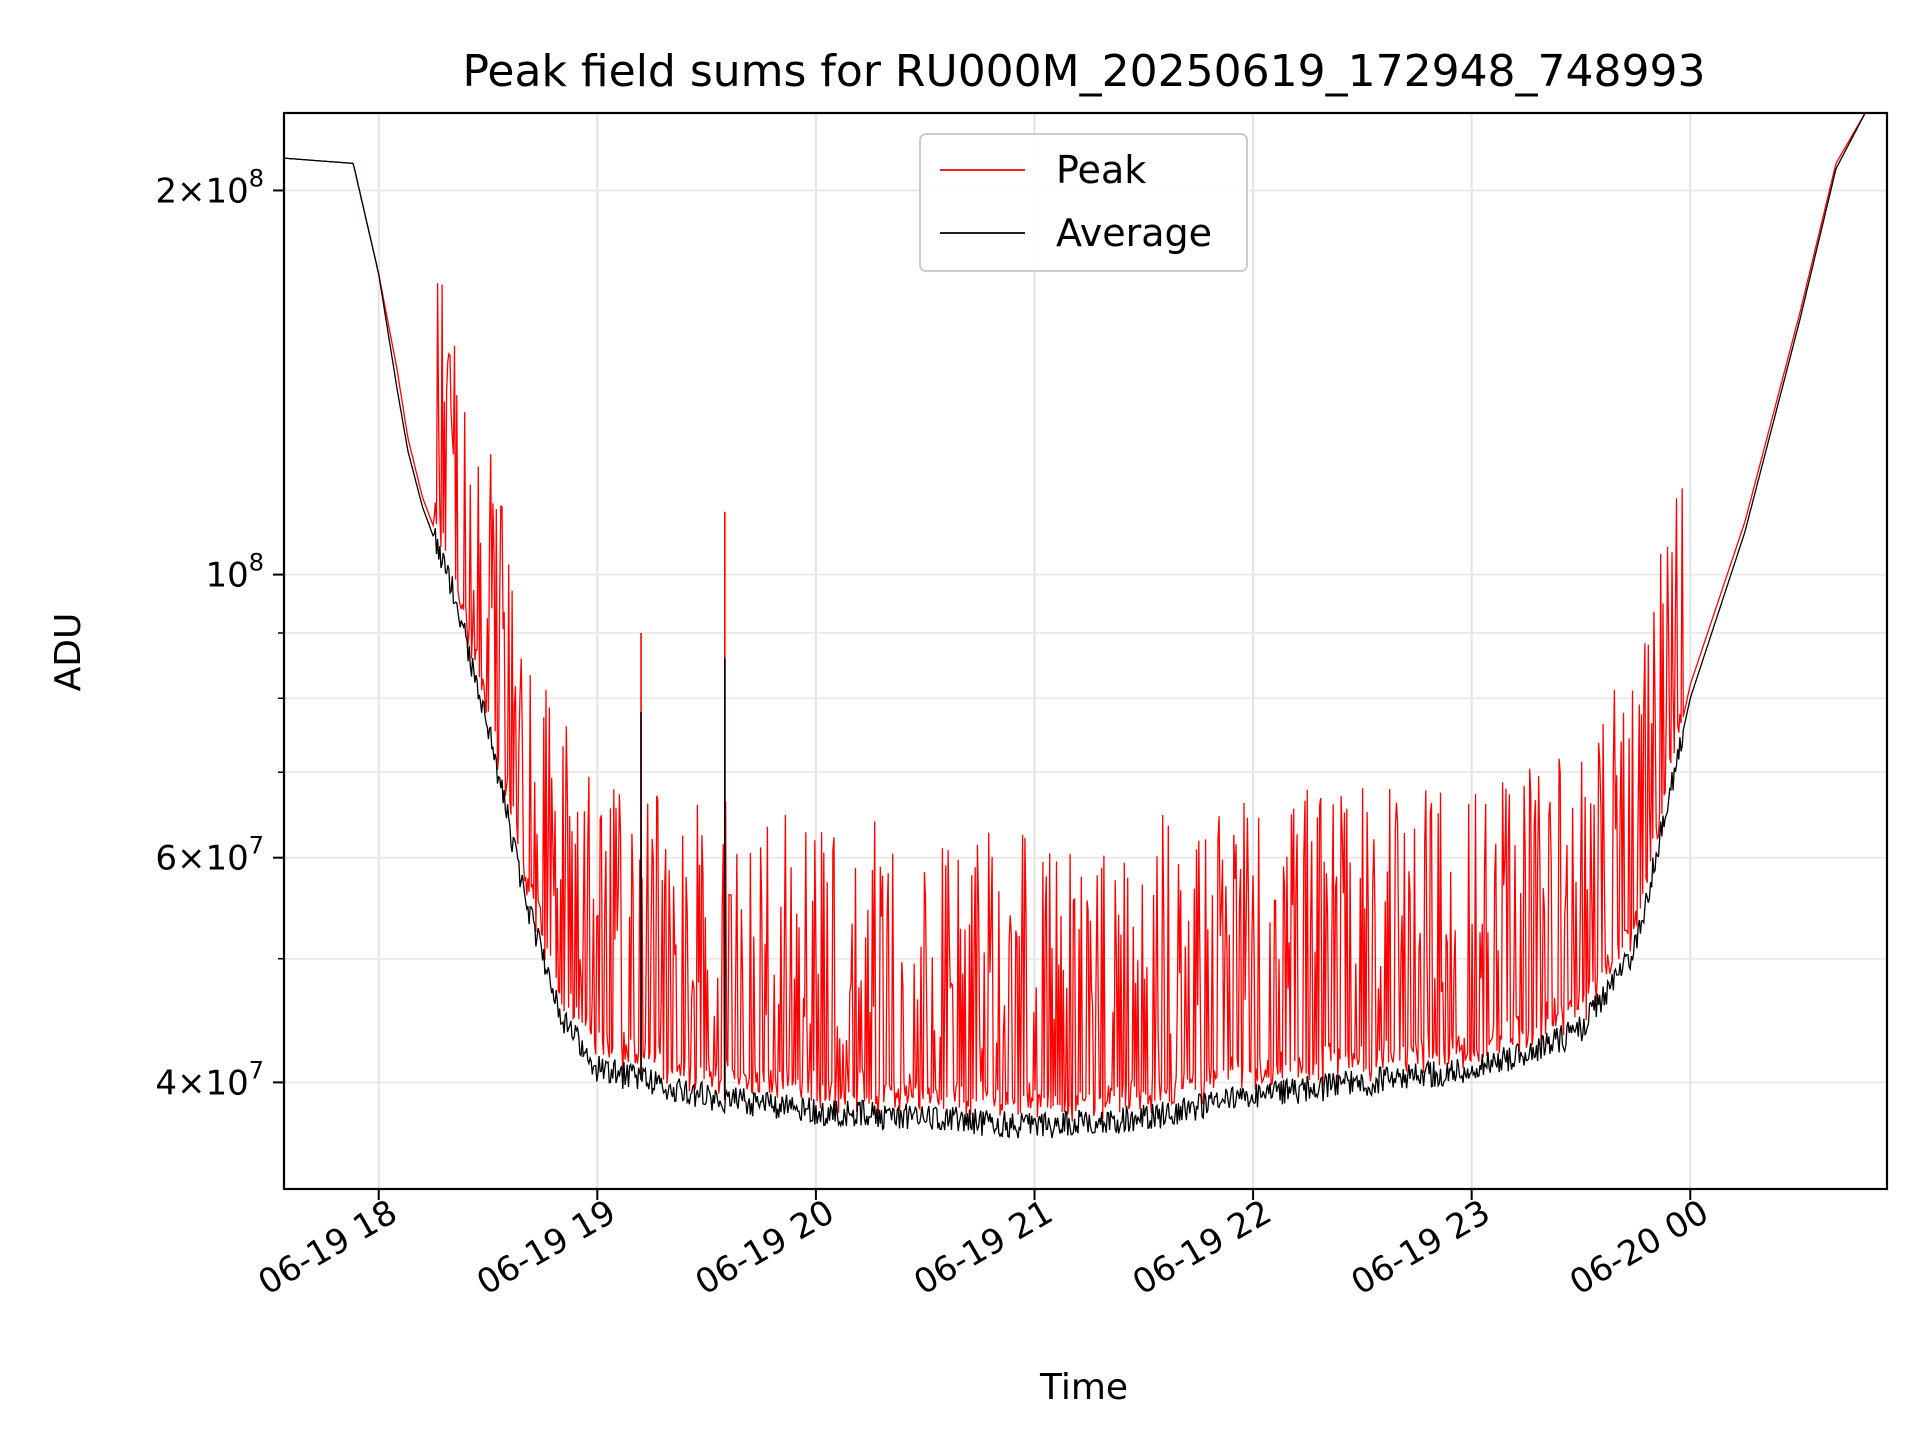  I want to click on y-tick-label: 6×107, so click(209, 855).